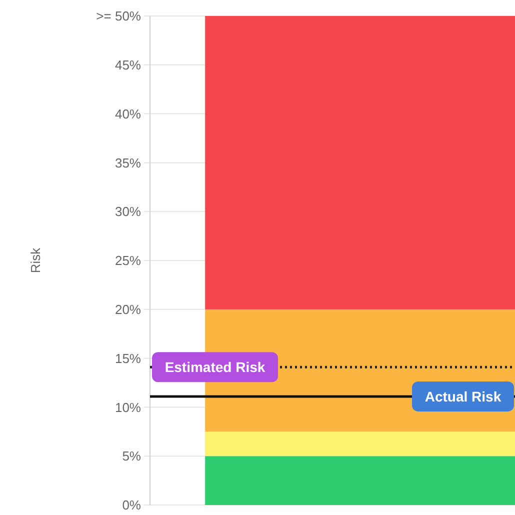 The width and height of the screenshot is (515, 515). Describe the element at coordinates (128, 114) in the screenshot. I see `y-tick-label: 40%` at that location.